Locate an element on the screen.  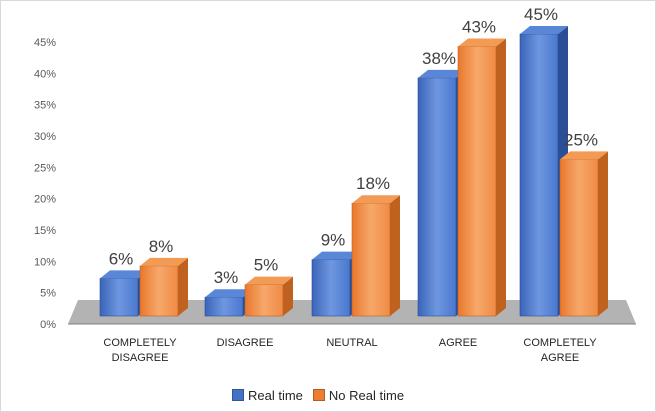
y-tick-label: 35% is located at coordinates (45, 106).